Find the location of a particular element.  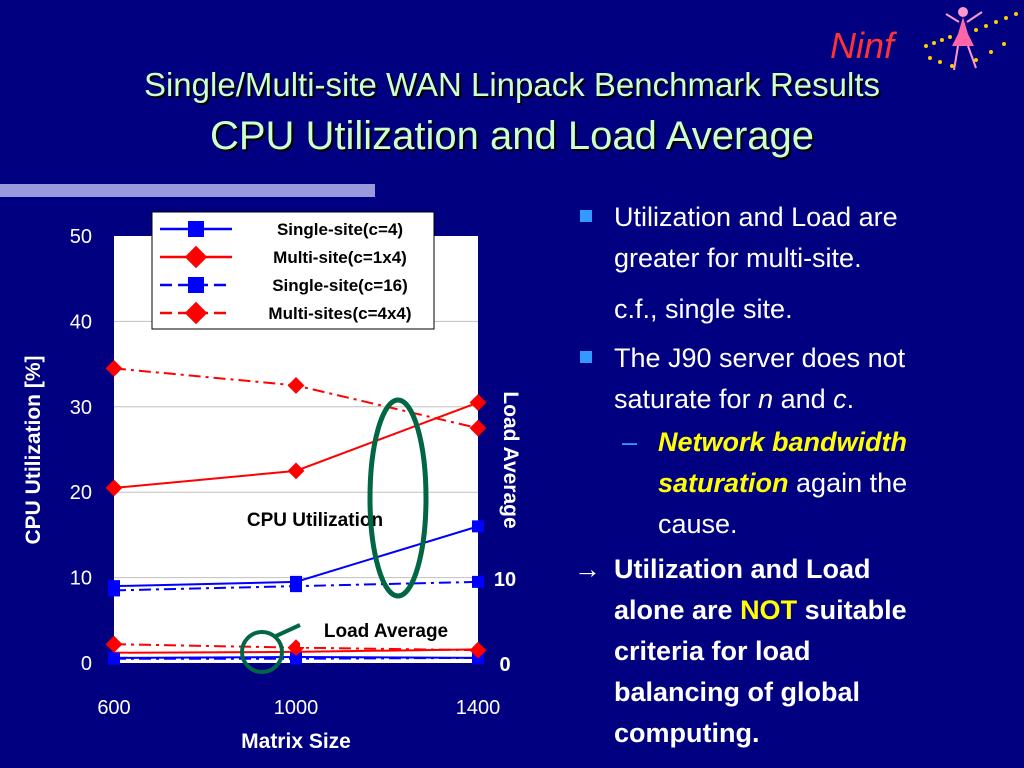

legend-item: Multi-sites(c=4x4) is located at coordinates (286, 313).